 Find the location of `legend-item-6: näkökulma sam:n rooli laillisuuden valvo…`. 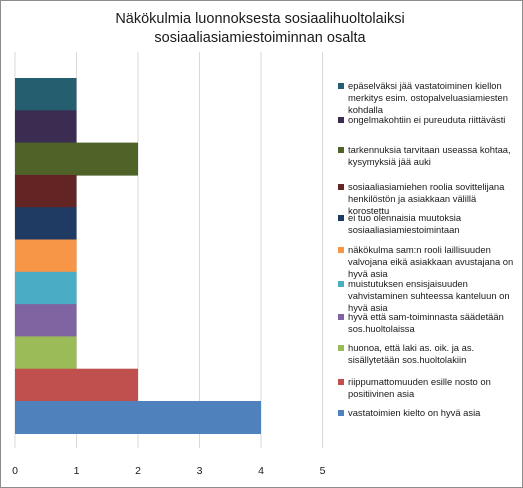

legend-item-6: näkökulma sam:n rooli laillisuuden valvo… is located at coordinates (427, 262).